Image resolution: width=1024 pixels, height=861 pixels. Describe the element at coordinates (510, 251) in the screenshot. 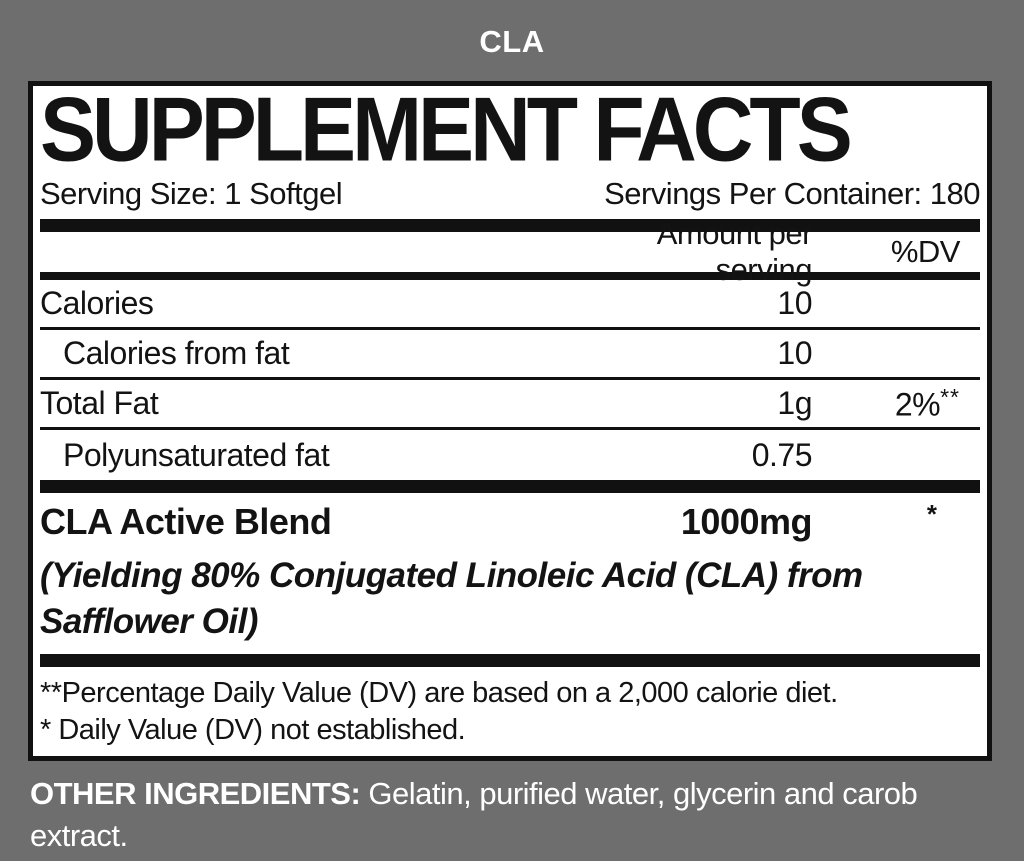

I see `column-header-row: Amount per serving %DV` at that location.